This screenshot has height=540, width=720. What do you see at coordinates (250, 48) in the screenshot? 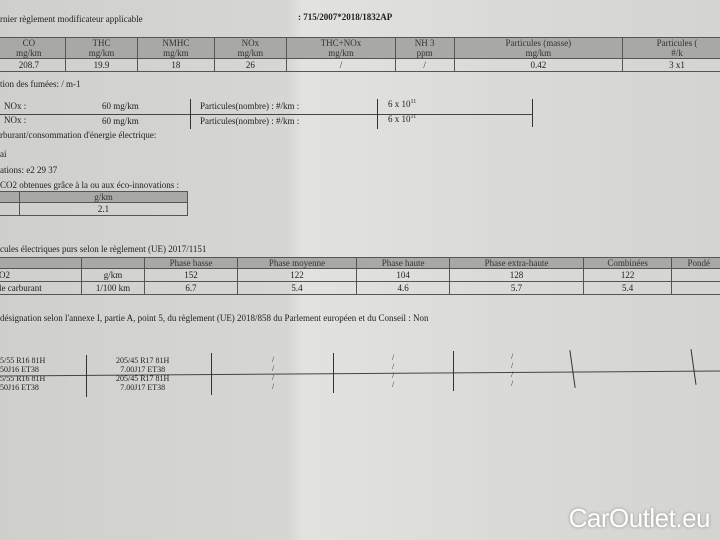
I see `col-nox: NOx mg/km` at bounding box center [250, 48].